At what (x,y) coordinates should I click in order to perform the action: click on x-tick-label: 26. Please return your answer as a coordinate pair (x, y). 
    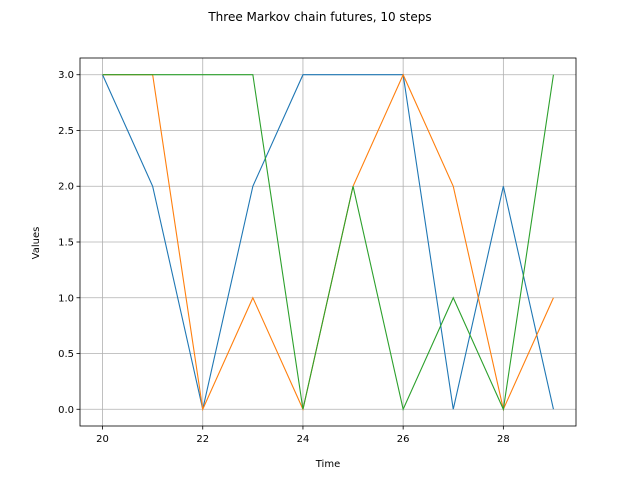
    Looking at the image, I should click on (403, 439).